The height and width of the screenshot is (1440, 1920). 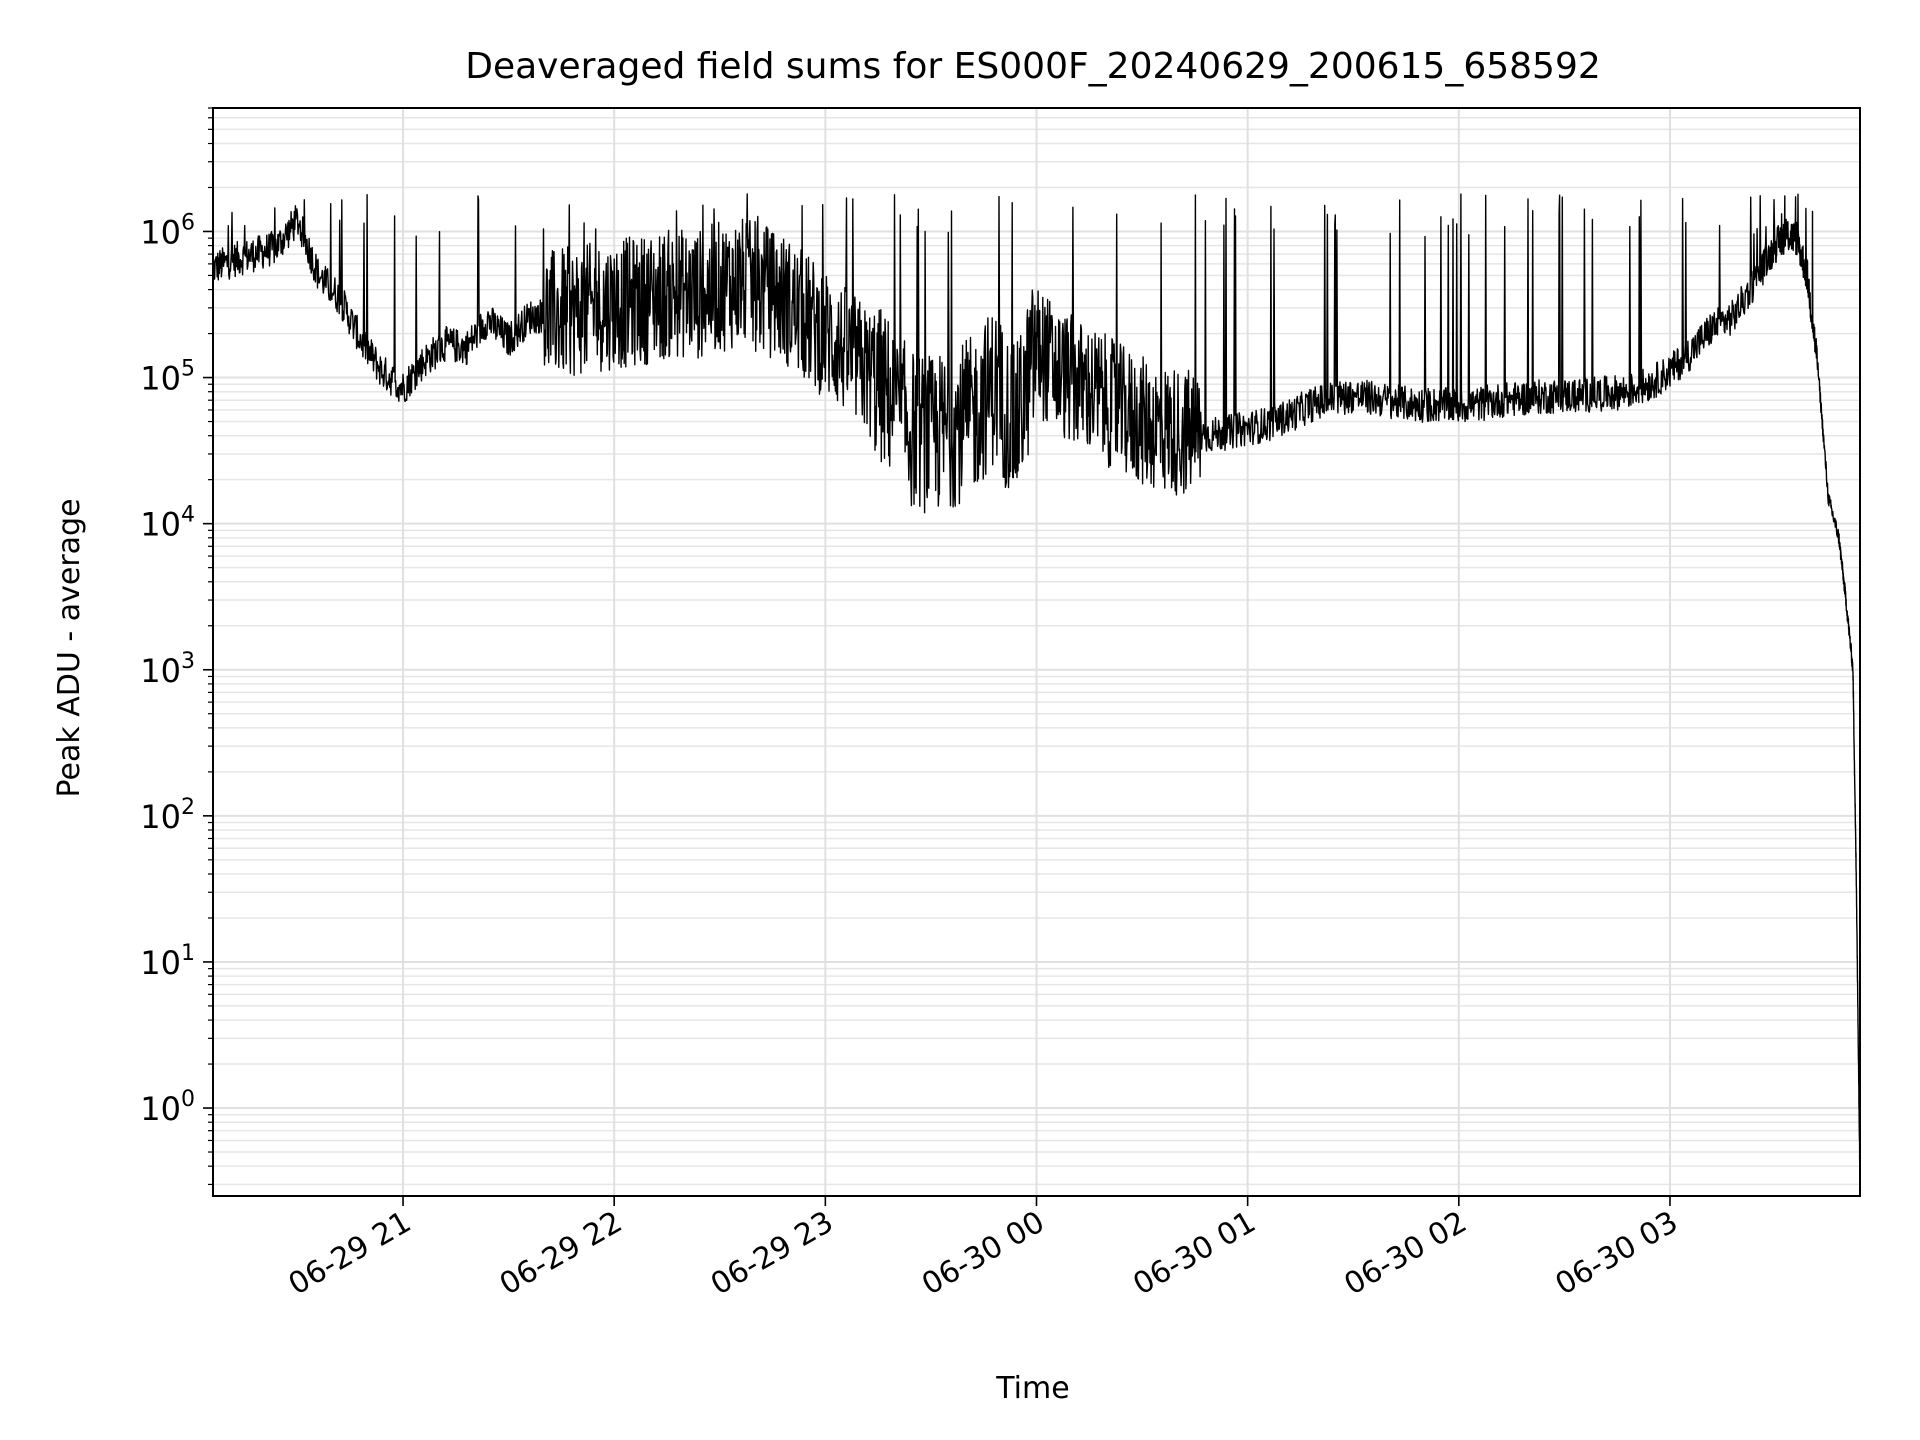 What do you see at coordinates (167, 669) in the screenshot?
I see `y-tick-label: 103` at bounding box center [167, 669].